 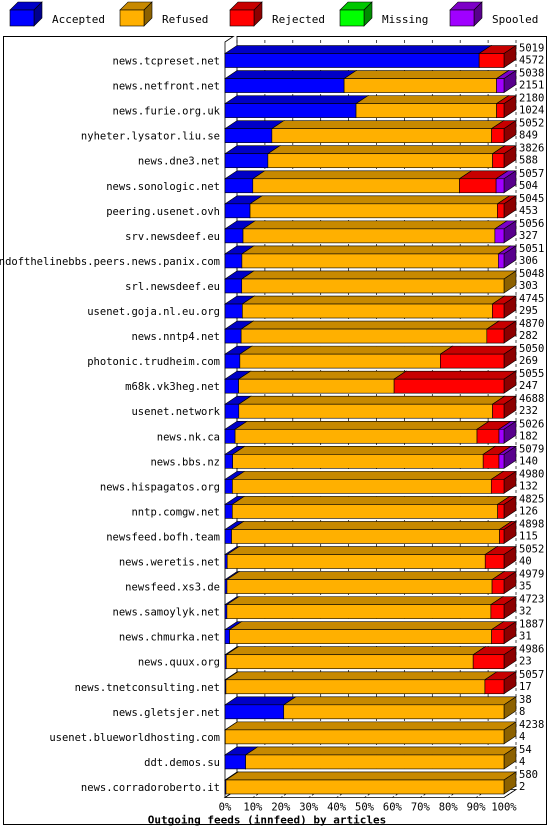 What do you see at coordinates (449, 808) in the screenshot?
I see `x-tick-label: 80%` at bounding box center [449, 808].